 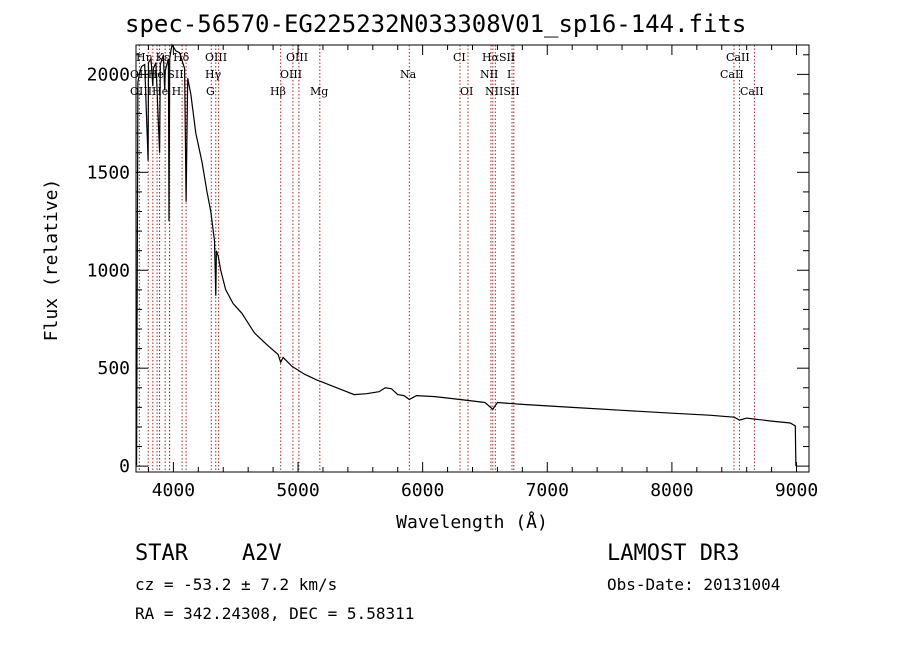 What do you see at coordinates (113, 368) in the screenshot?
I see `y-tick-label-1: 500` at bounding box center [113, 368].